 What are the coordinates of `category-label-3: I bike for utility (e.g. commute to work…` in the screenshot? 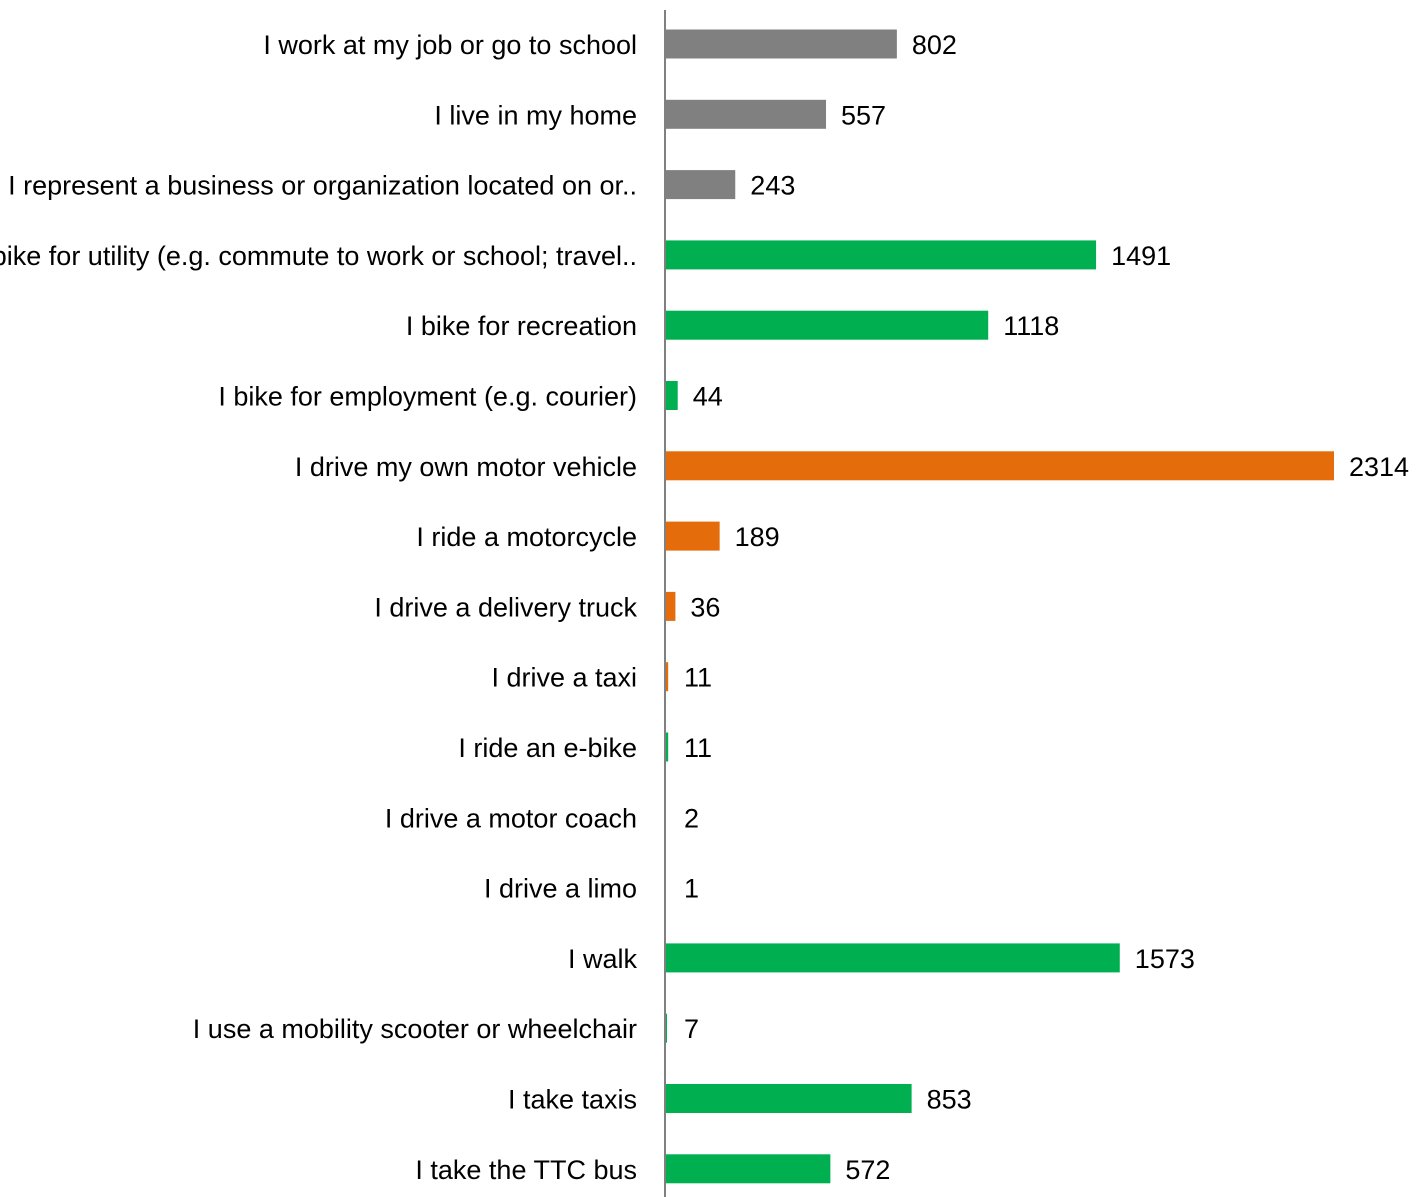 It's located at (318, 256).